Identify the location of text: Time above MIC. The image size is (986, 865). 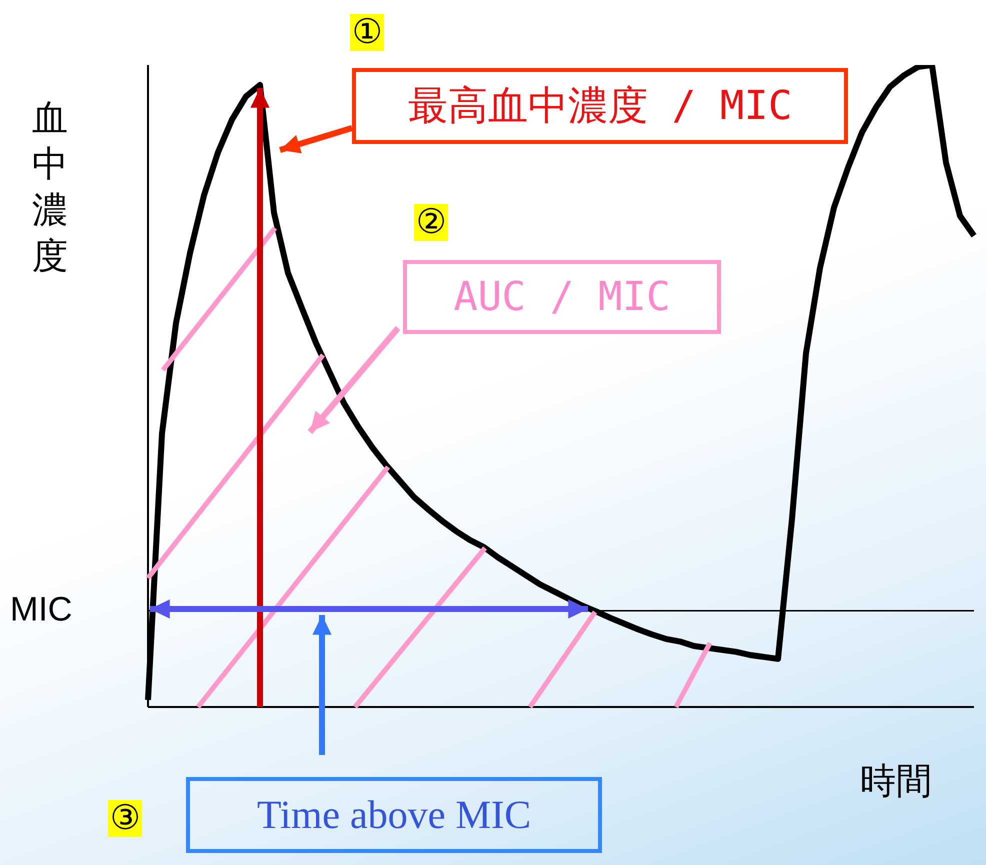
(394, 815).